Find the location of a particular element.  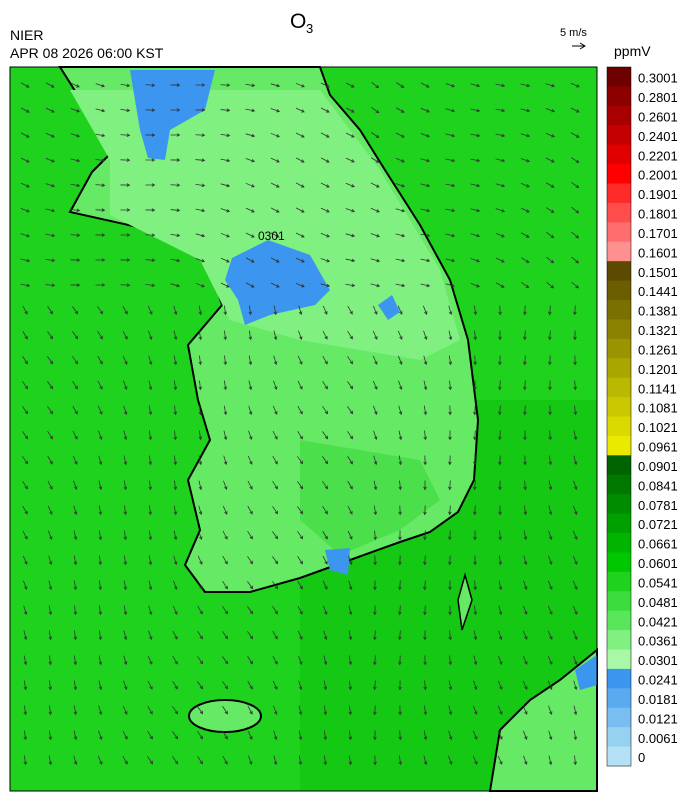

legend-label: 0.1261 is located at coordinates (658, 349).